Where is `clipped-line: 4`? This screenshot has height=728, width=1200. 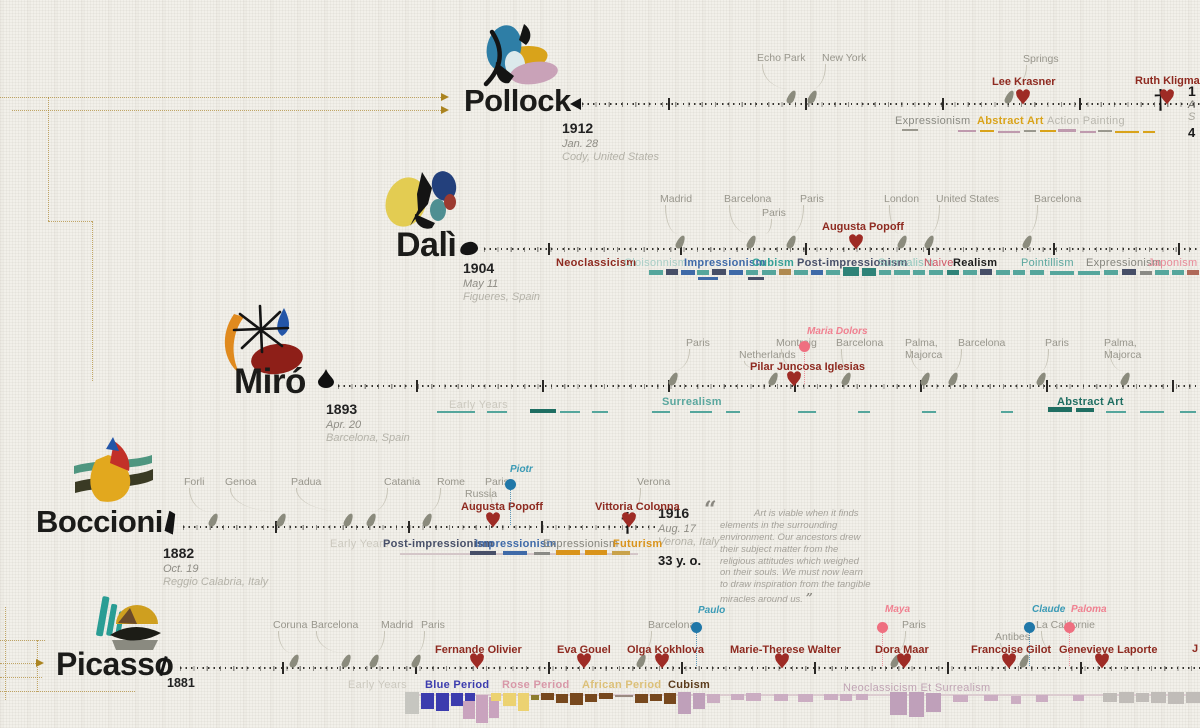
clipped-line: 4 is located at coordinates (1192, 132).